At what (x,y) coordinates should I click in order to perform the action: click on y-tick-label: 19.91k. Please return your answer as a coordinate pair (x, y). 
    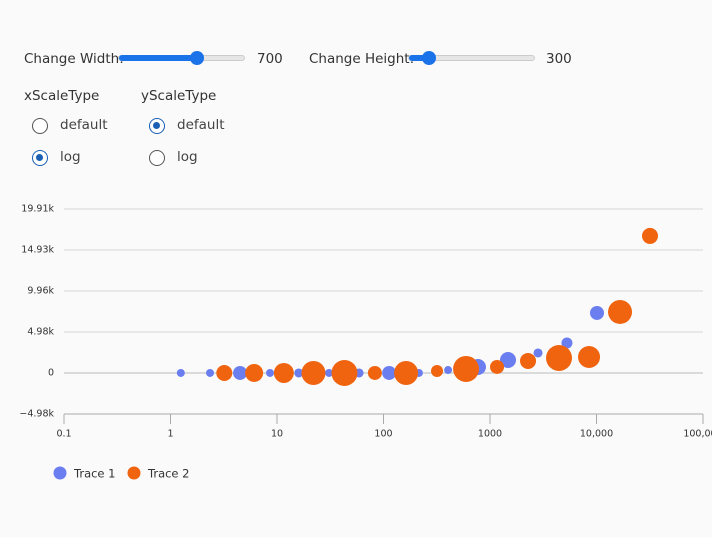
    Looking at the image, I should click on (37, 209).